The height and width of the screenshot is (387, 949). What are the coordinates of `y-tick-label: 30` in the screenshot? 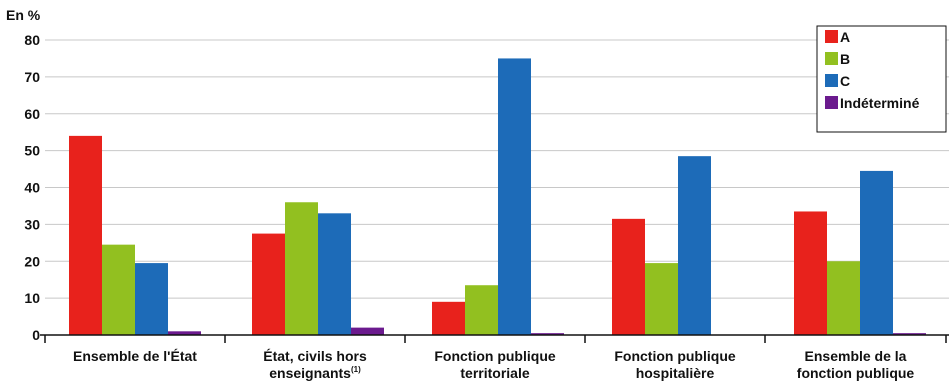 It's located at (32, 224).